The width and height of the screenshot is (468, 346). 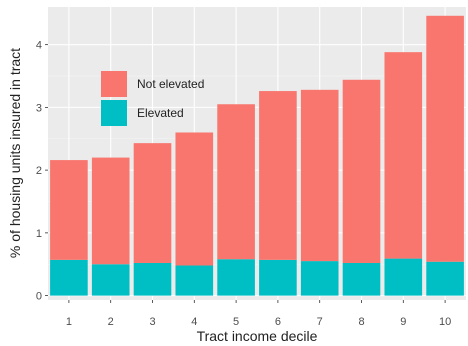 What do you see at coordinates (257, 336) in the screenshot?
I see `x-axis-title: Tract income decile` at bounding box center [257, 336].